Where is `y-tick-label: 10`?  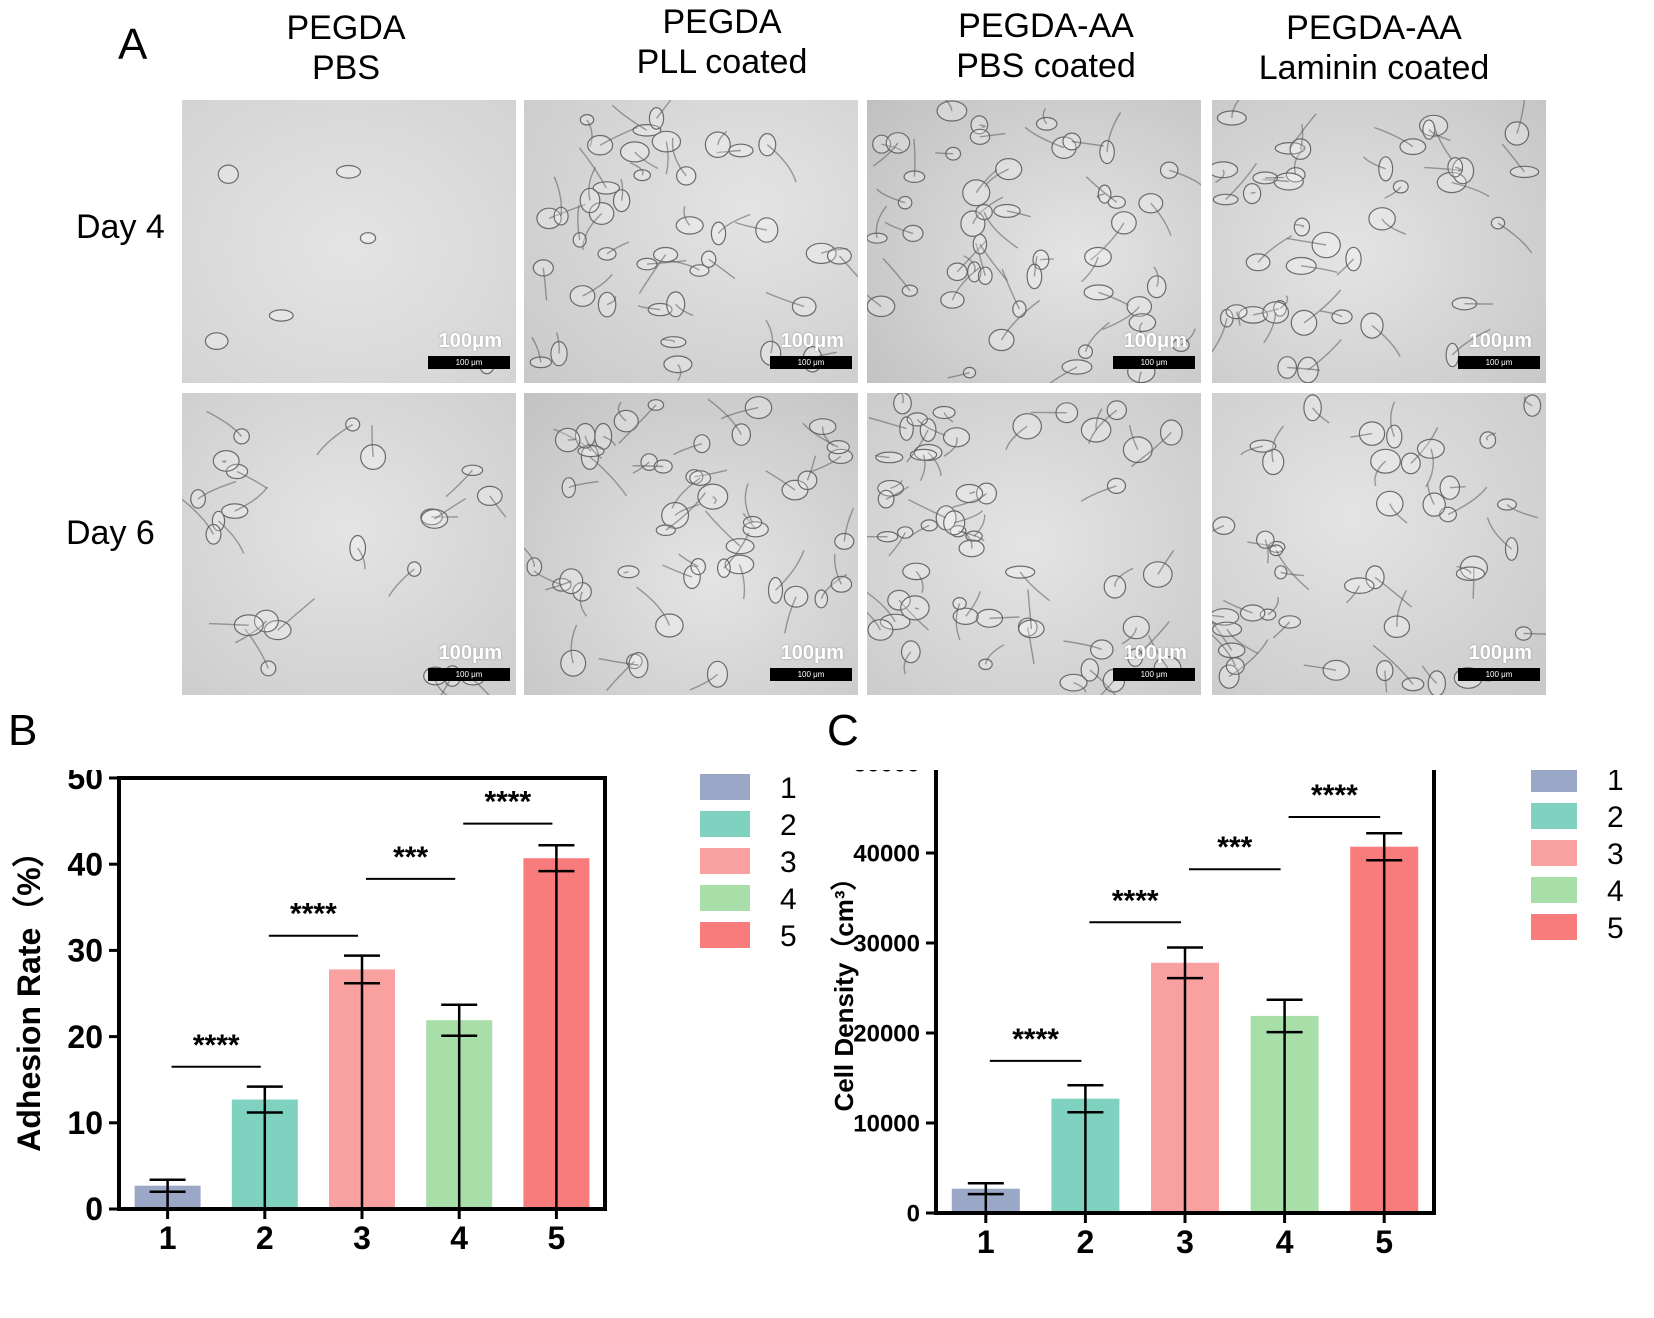
y-tick-label: 10 is located at coordinates (85, 1123).